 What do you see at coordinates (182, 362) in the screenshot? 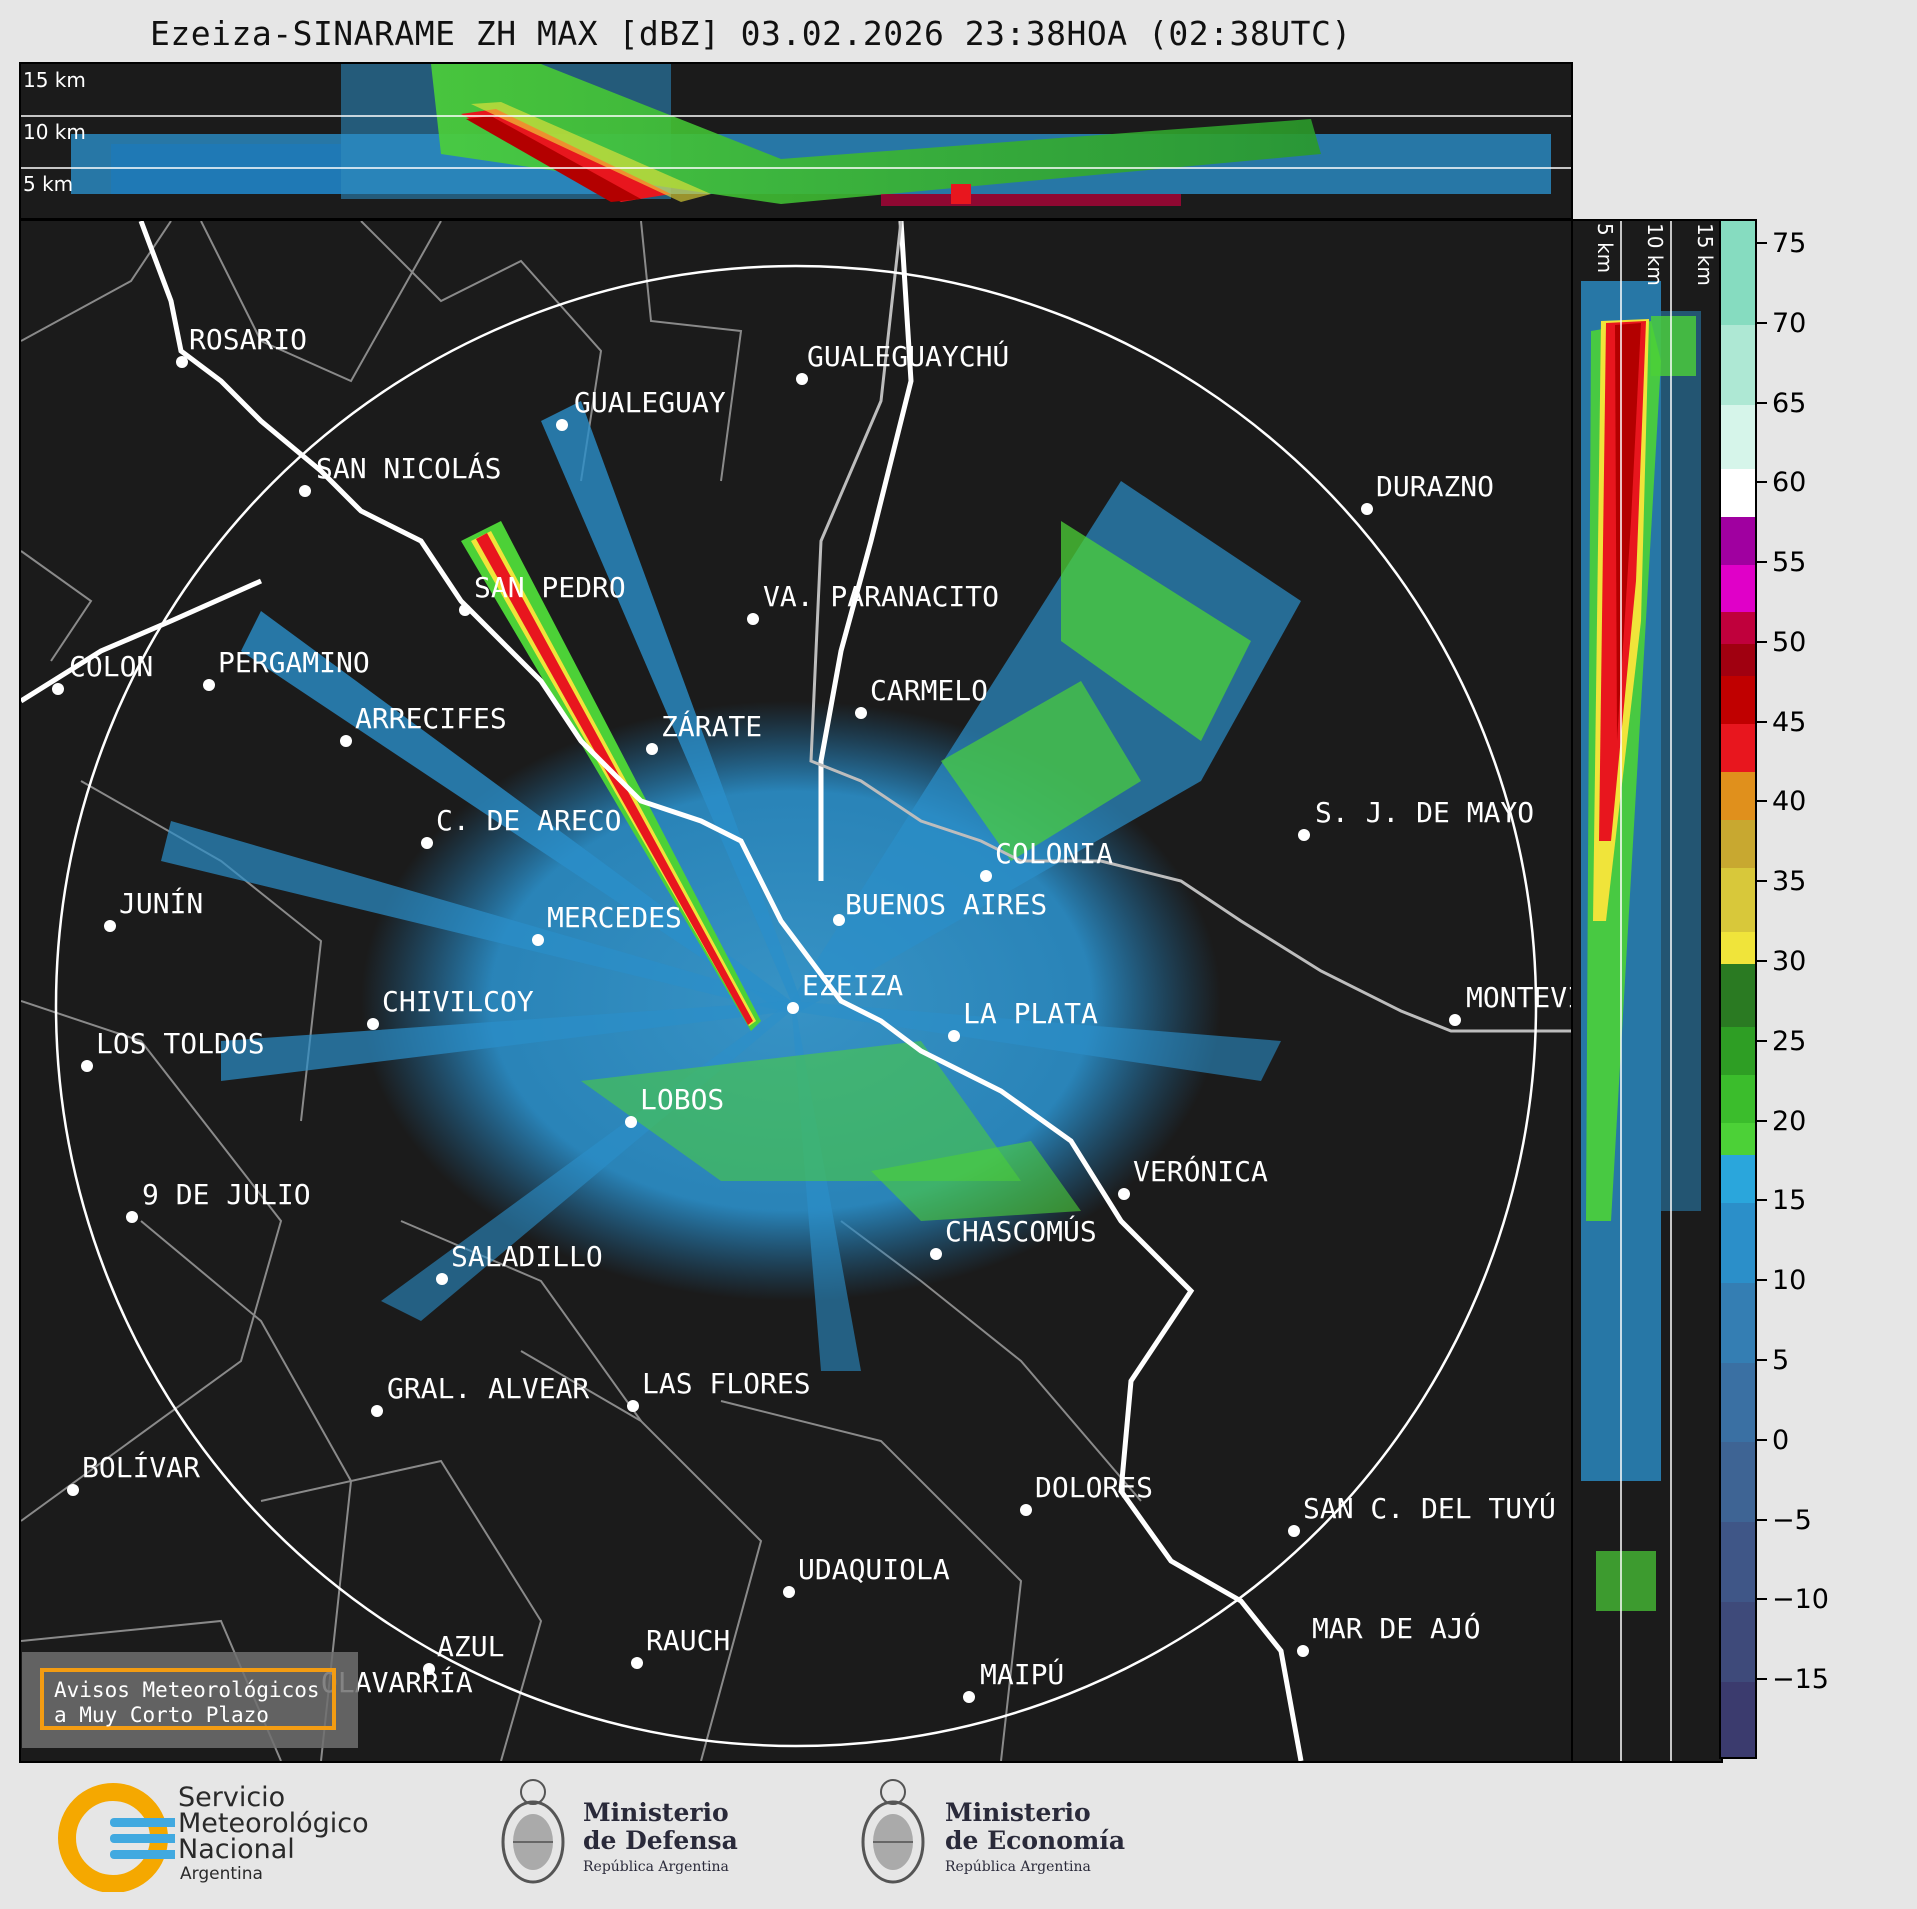
I see `city-dot-rosario` at bounding box center [182, 362].